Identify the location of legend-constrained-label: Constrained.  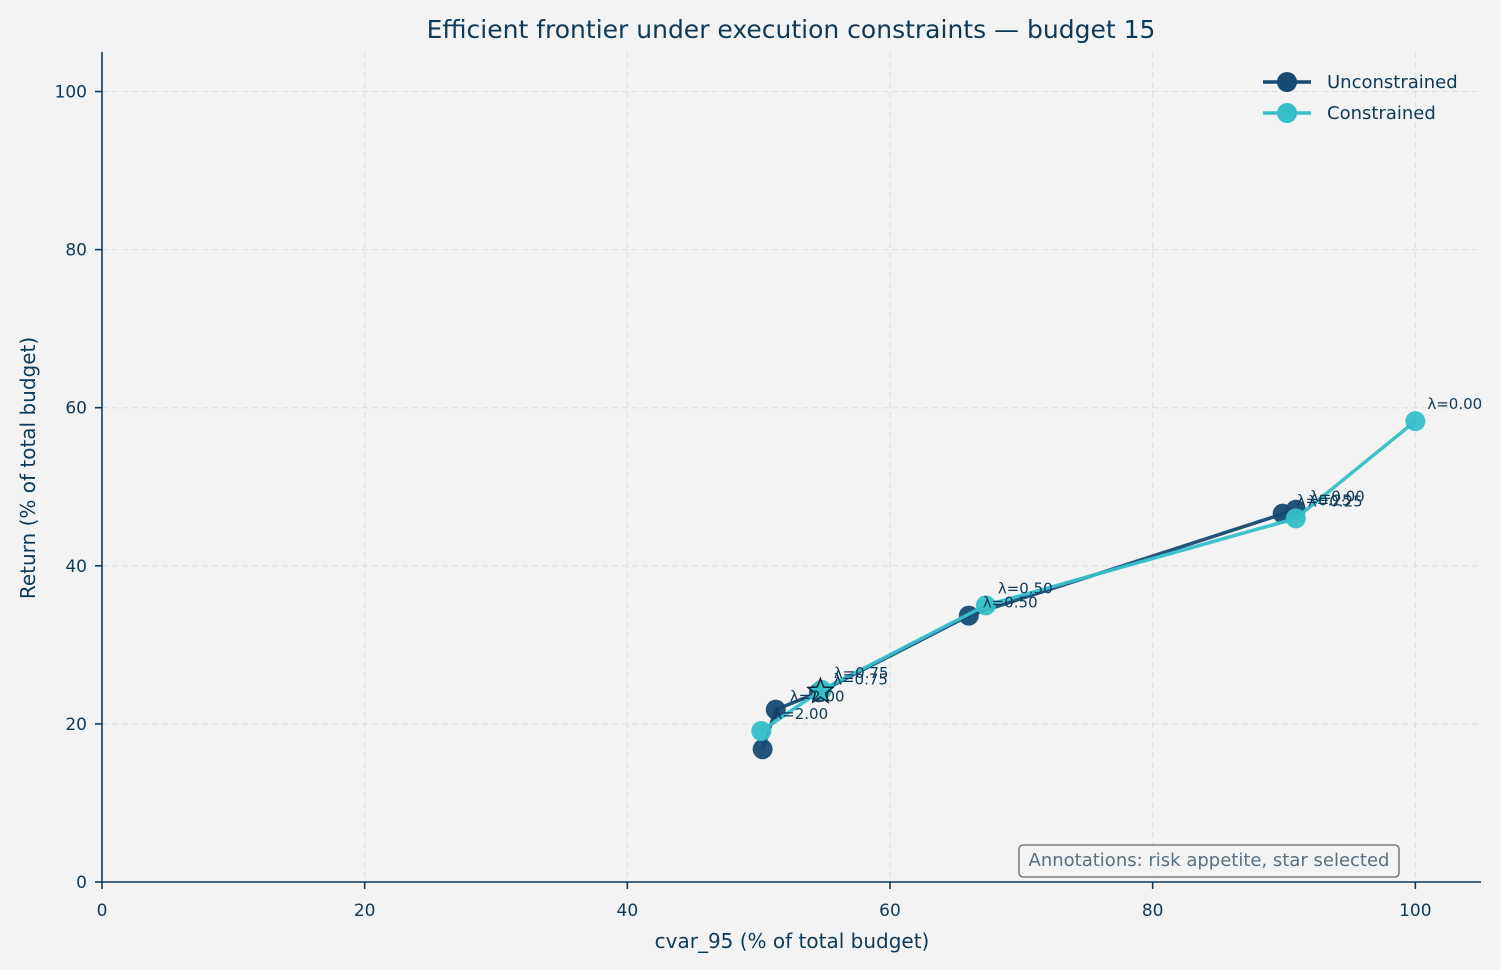
(1381, 113).